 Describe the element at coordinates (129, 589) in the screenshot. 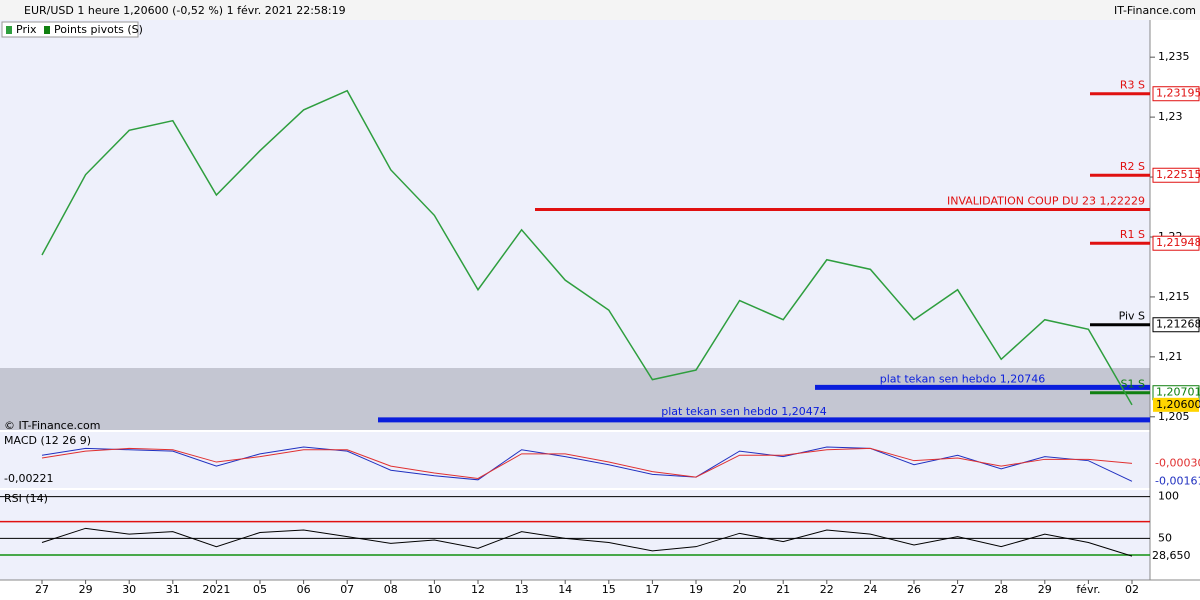

I see `x-tick-label: 30` at that location.